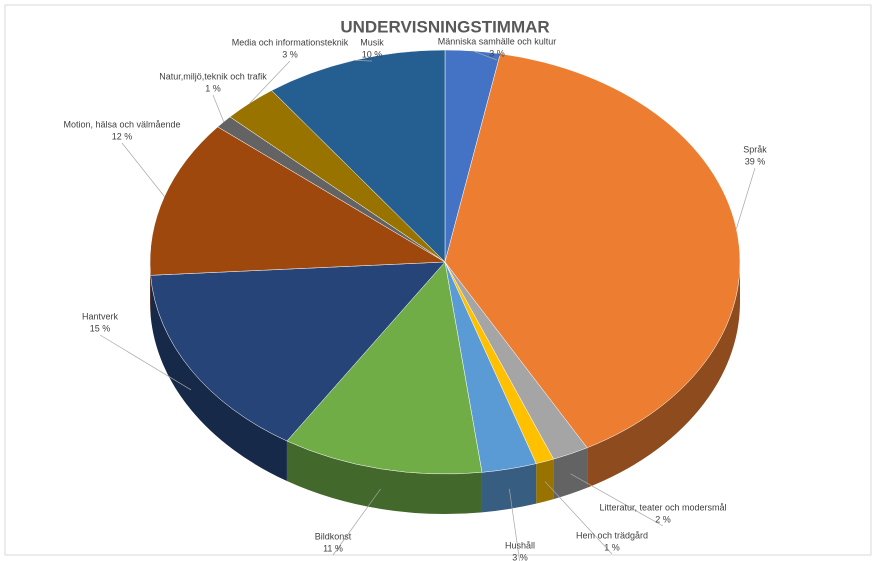 The height and width of the screenshot is (561, 877). Describe the element at coordinates (121, 124) in the screenshot. I see `data-label-name: Motion, hälsa och välmående` at that location.